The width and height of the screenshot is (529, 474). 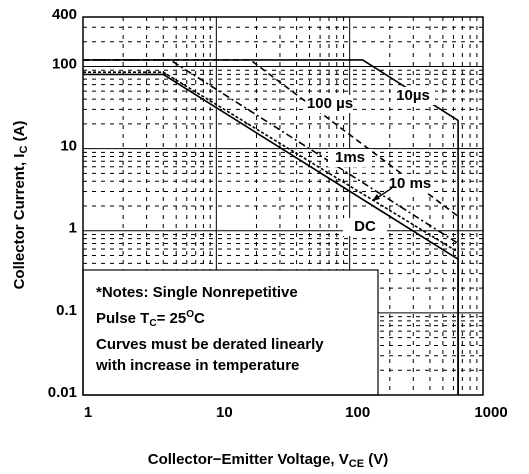 I want to click on x-tick-label: 100, so click(x=357, y=412).